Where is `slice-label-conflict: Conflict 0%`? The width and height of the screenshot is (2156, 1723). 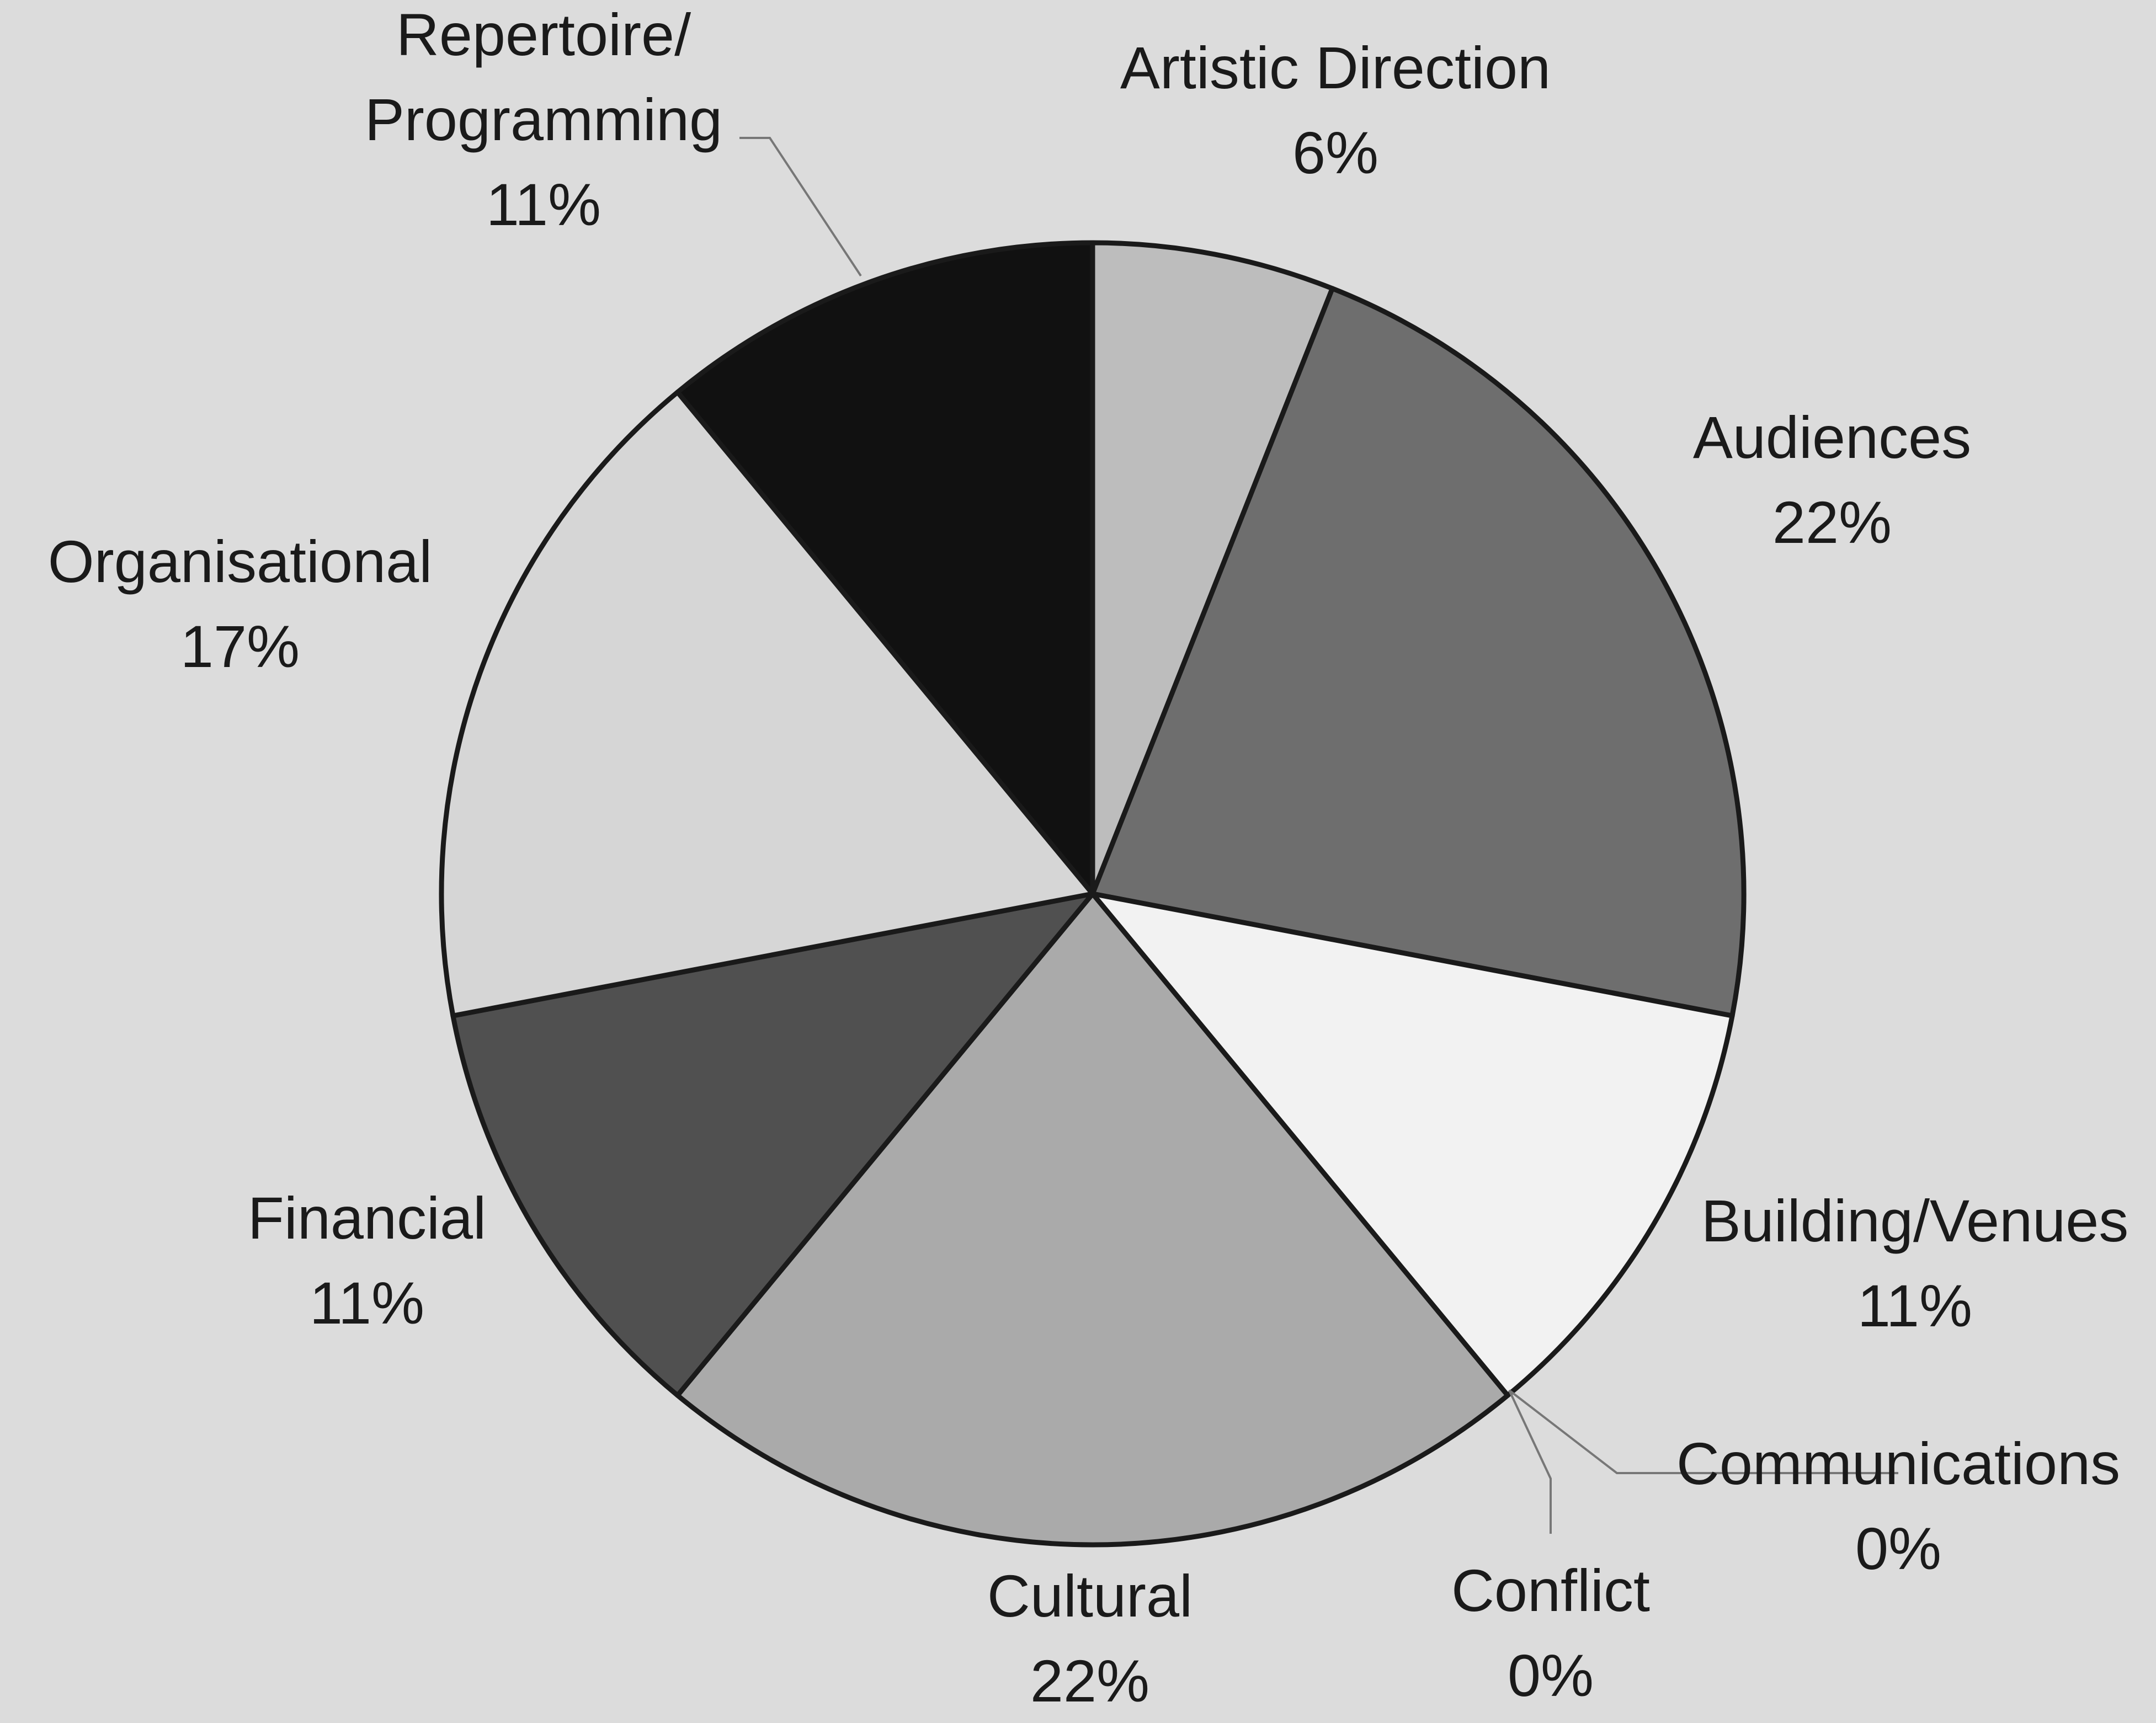 slice-label-conflict: Conflict 0% is located at coordinates (1550, 1633).